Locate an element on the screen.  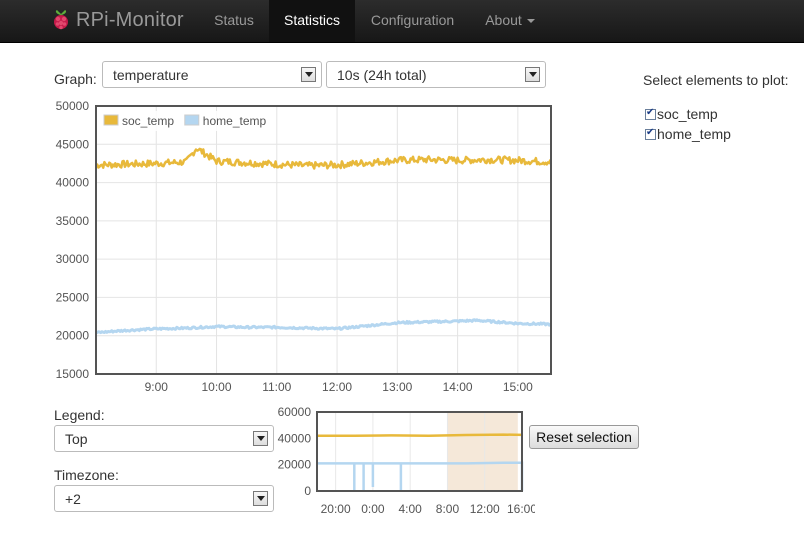
series-line-home-temp is located at coordinates (323, 326).